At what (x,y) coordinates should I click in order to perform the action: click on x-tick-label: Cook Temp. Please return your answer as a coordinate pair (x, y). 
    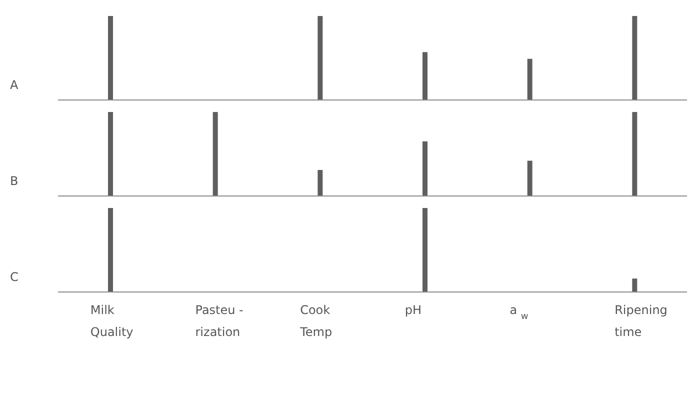
    Looking at the image, I should click on (315, 321).